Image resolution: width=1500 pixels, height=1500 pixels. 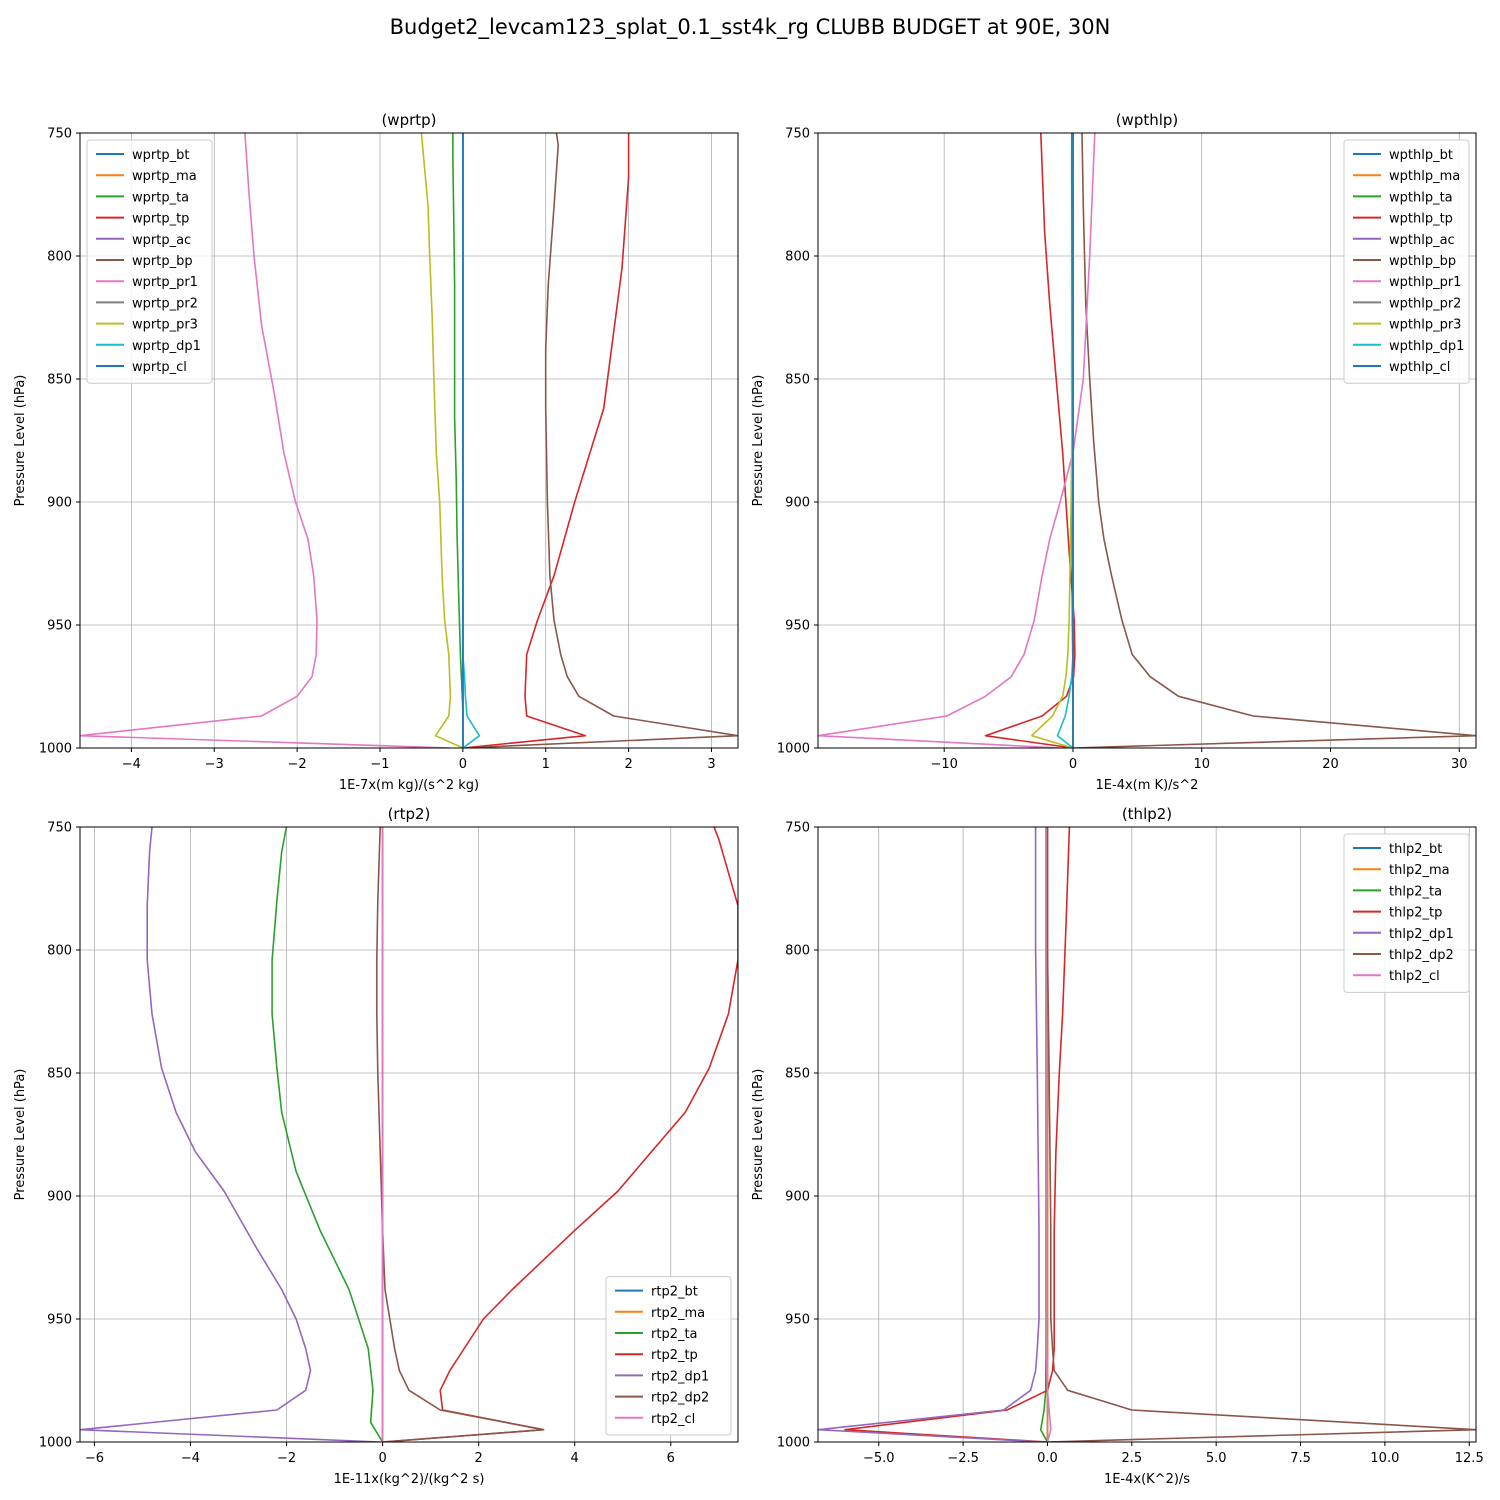 I want to click on series-line-wpthlp_pr3, so click(x=1052, y=440).